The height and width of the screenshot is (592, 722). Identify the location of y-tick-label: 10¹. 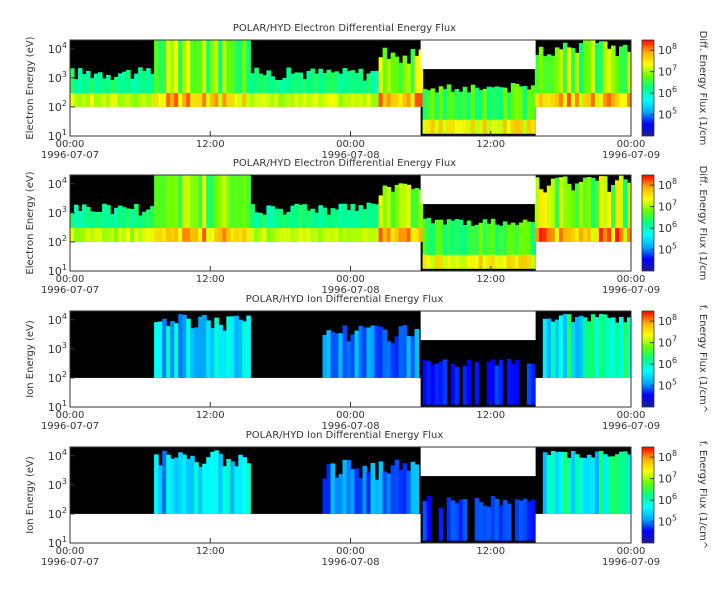
(57, 542).